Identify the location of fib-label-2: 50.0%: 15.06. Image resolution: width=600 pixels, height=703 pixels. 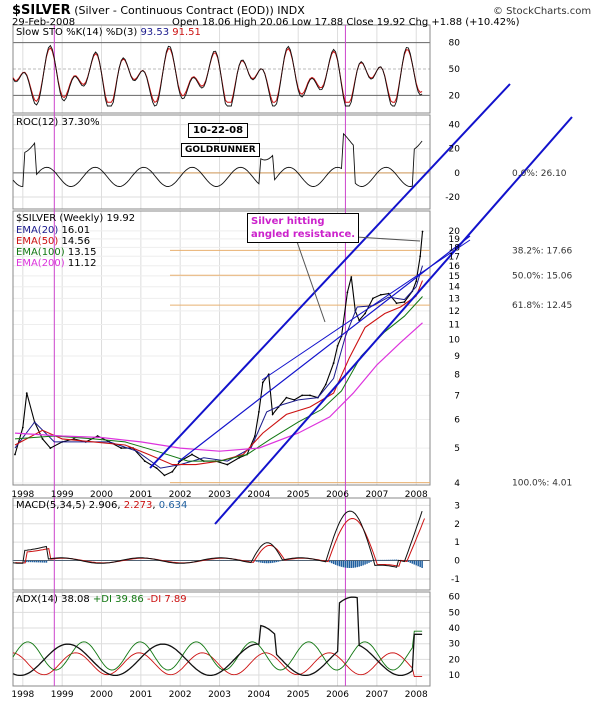
(542, 276).